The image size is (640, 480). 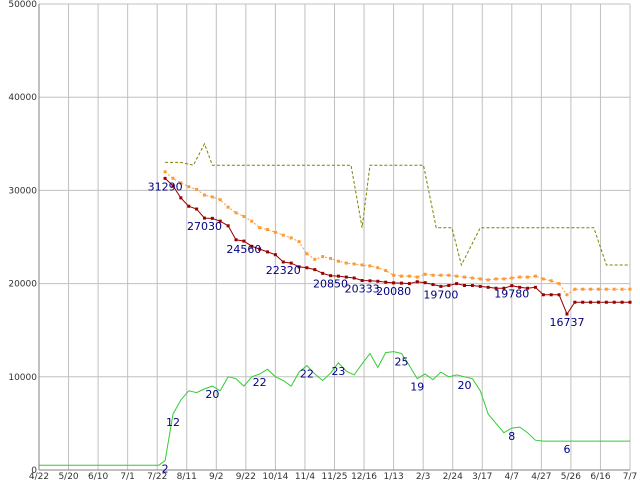 I want to click on data-label: 6, so click(x=566, y=449).